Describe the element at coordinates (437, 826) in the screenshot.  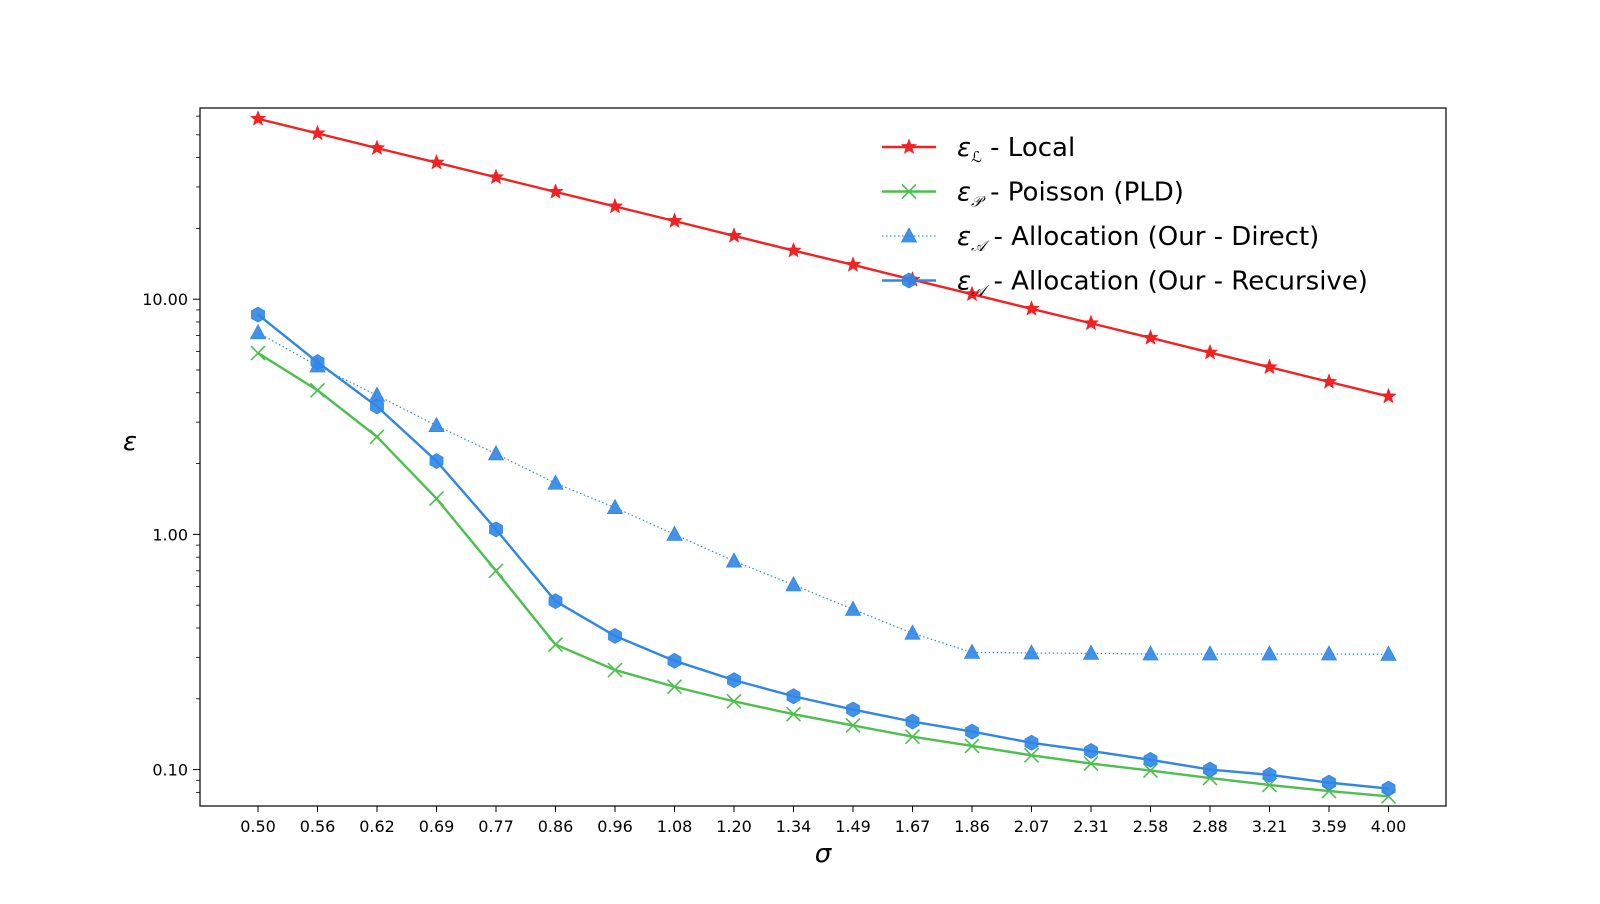
I see `x-tick-label: 0.69` at that location.